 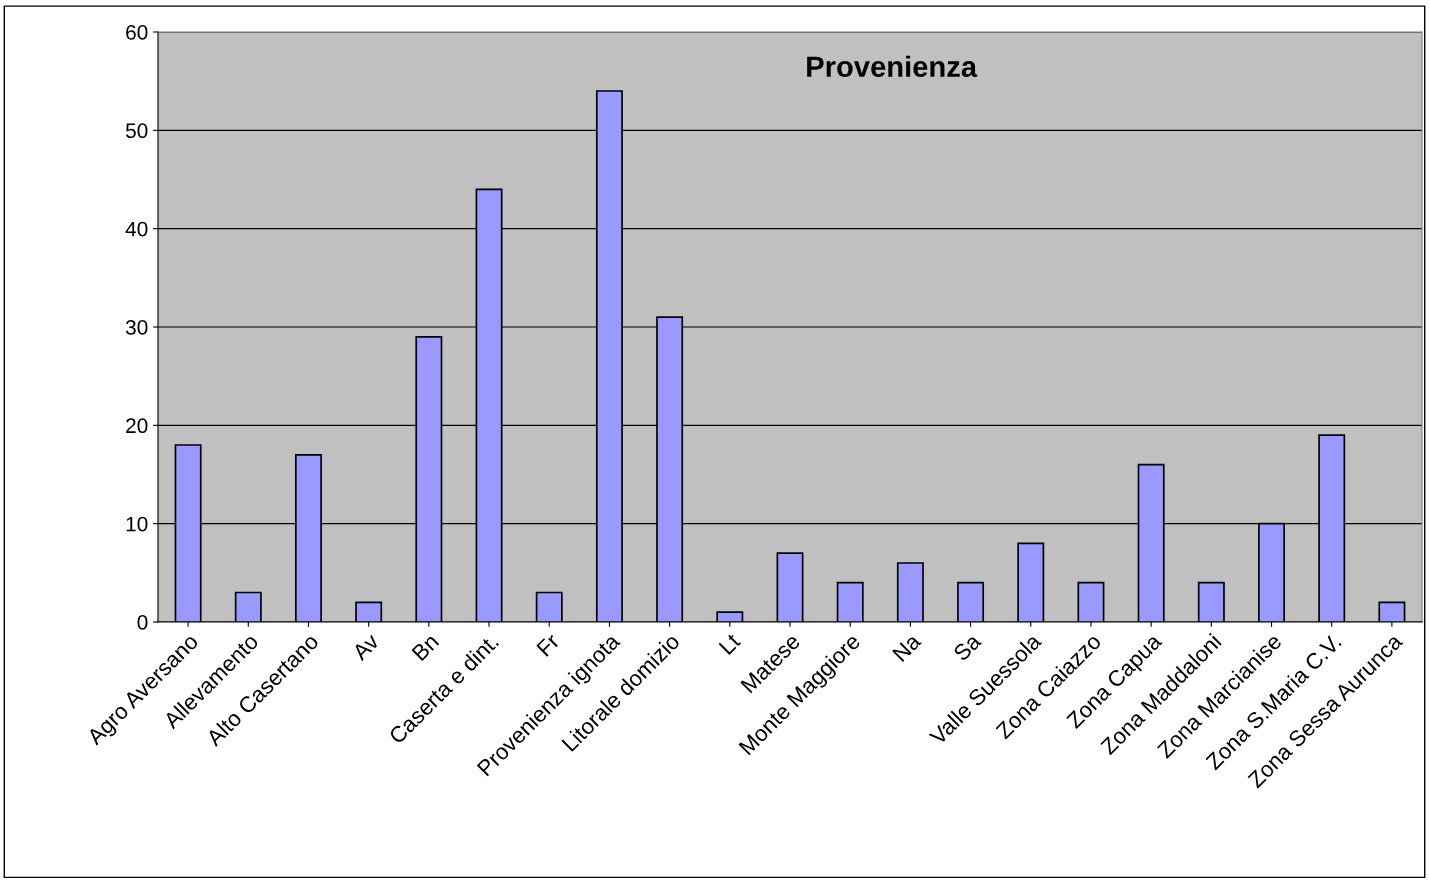 I want to click on y-tick-label: 40, so click(x=136, y=229).